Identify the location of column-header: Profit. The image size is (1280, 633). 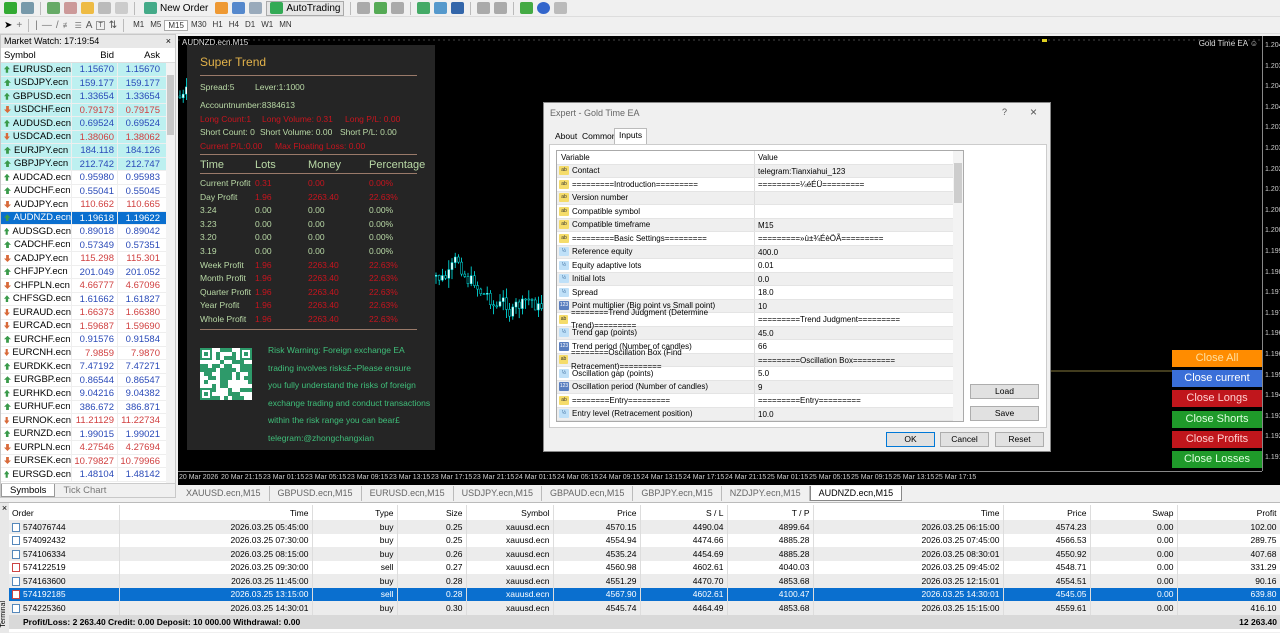
(1228, 512).